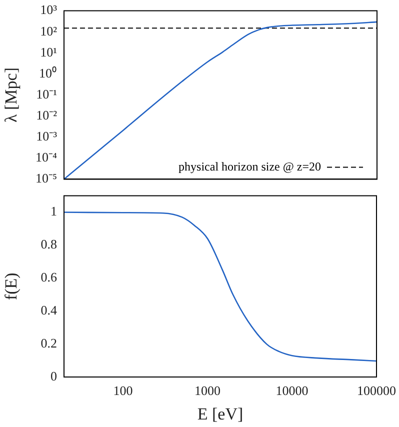 This screenshot has width=399, height=427. Describe the element at coordinates (49, 310) in the screenshot. I see `y-tick-label: 0.4` at that location.